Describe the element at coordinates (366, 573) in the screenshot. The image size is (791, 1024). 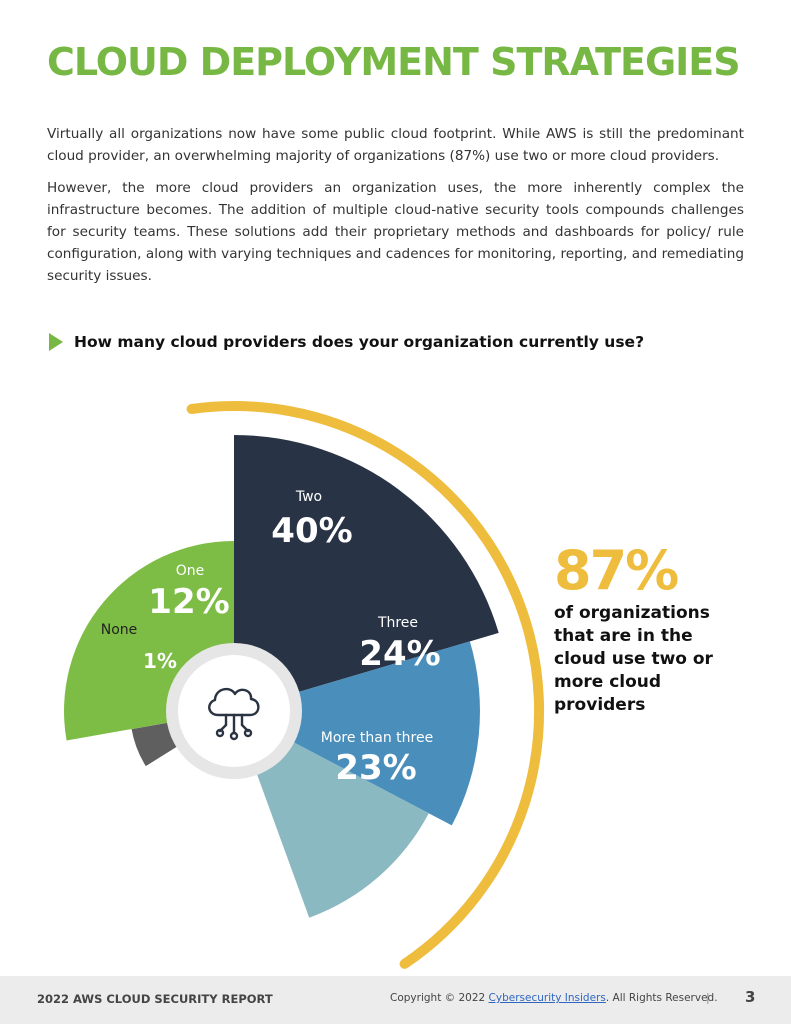
I see `slice-two` at that location.